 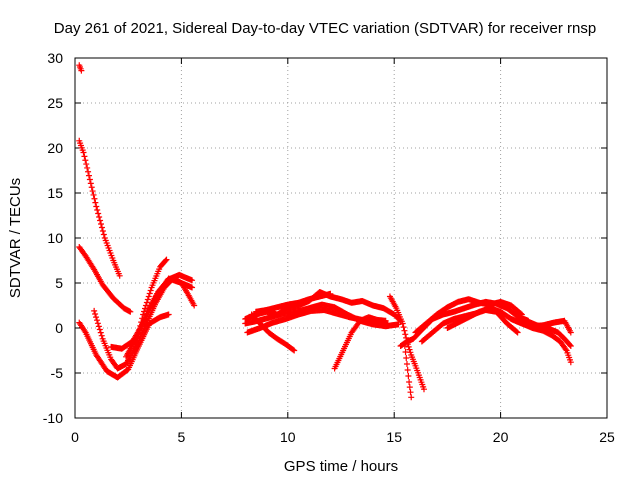 I want to click on x-tick-labels: 0 5 10 15 20 25, so click(x=343, y=437).